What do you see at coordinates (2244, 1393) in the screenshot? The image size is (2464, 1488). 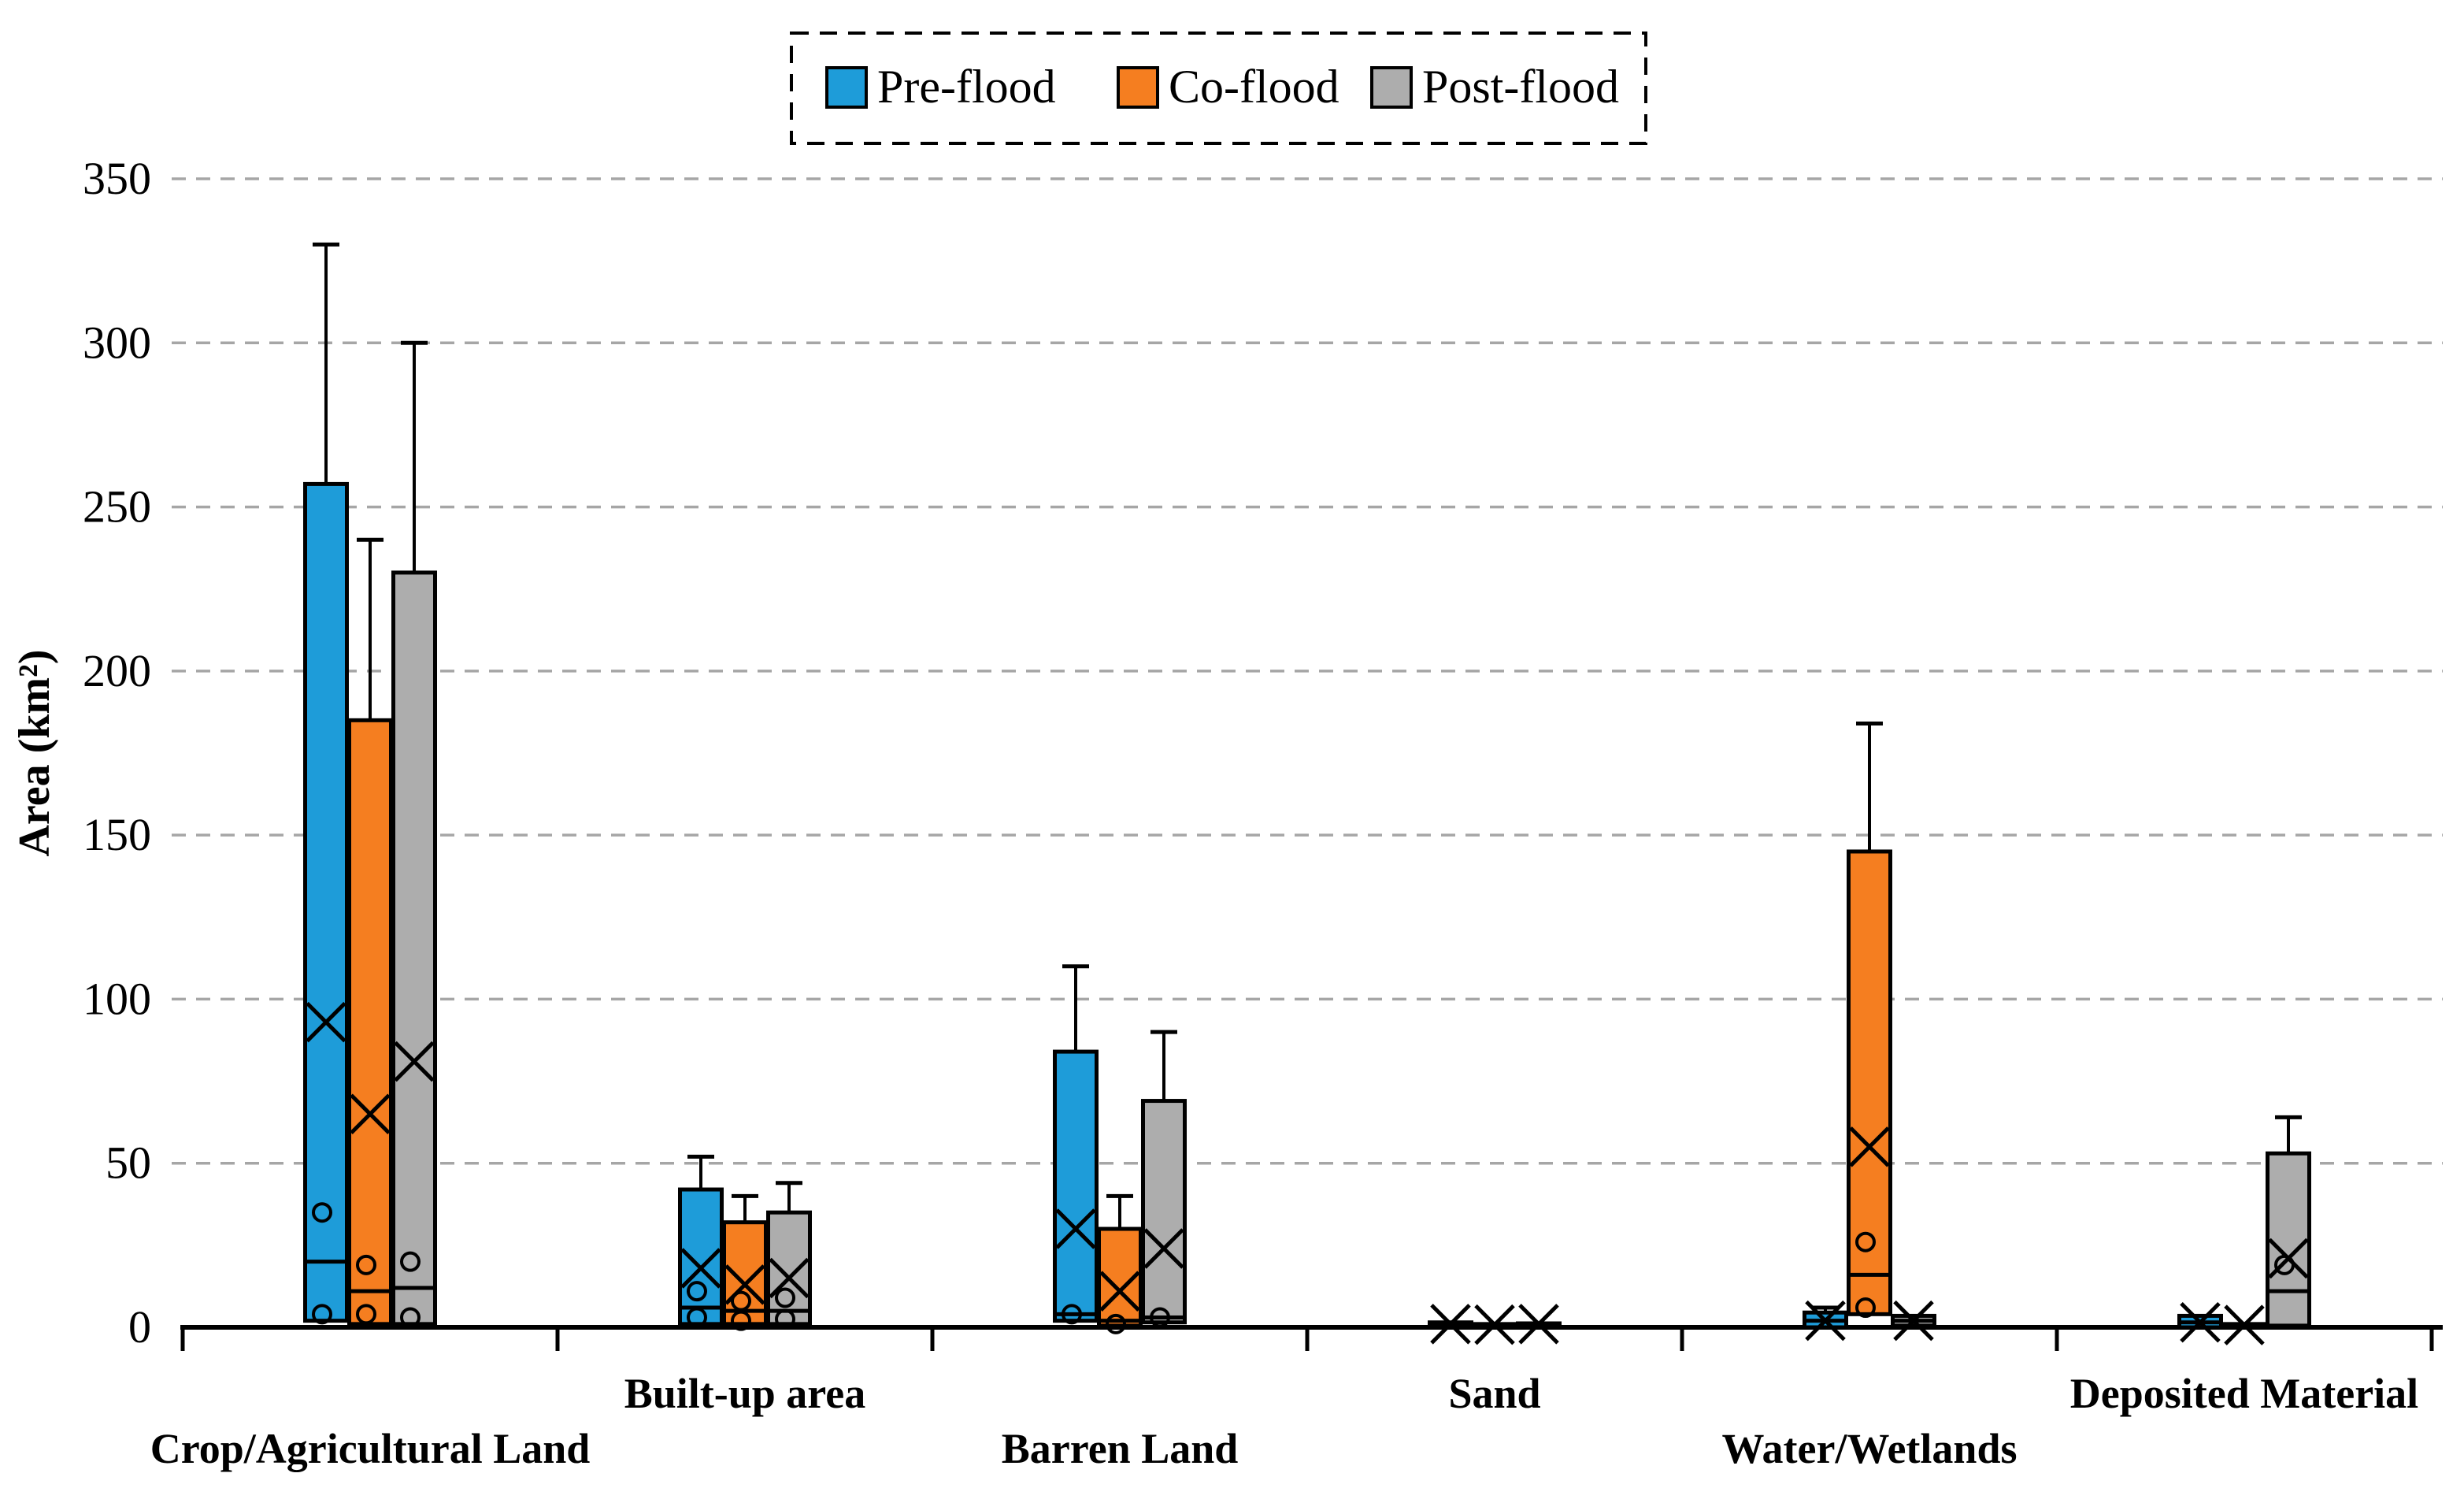 I see `category-label: Deposited Material` at bounding box center [2244, 1393].